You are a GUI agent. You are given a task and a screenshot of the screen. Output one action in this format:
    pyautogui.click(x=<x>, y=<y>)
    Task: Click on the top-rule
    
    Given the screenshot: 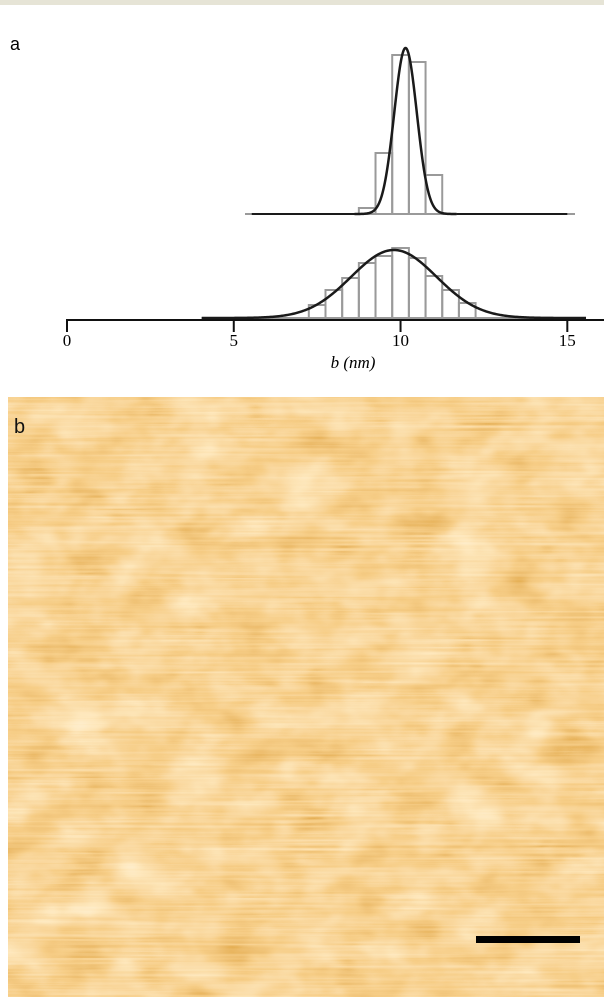 What is the action you would take?
    pyautogui.click(x=302, y=2)
    